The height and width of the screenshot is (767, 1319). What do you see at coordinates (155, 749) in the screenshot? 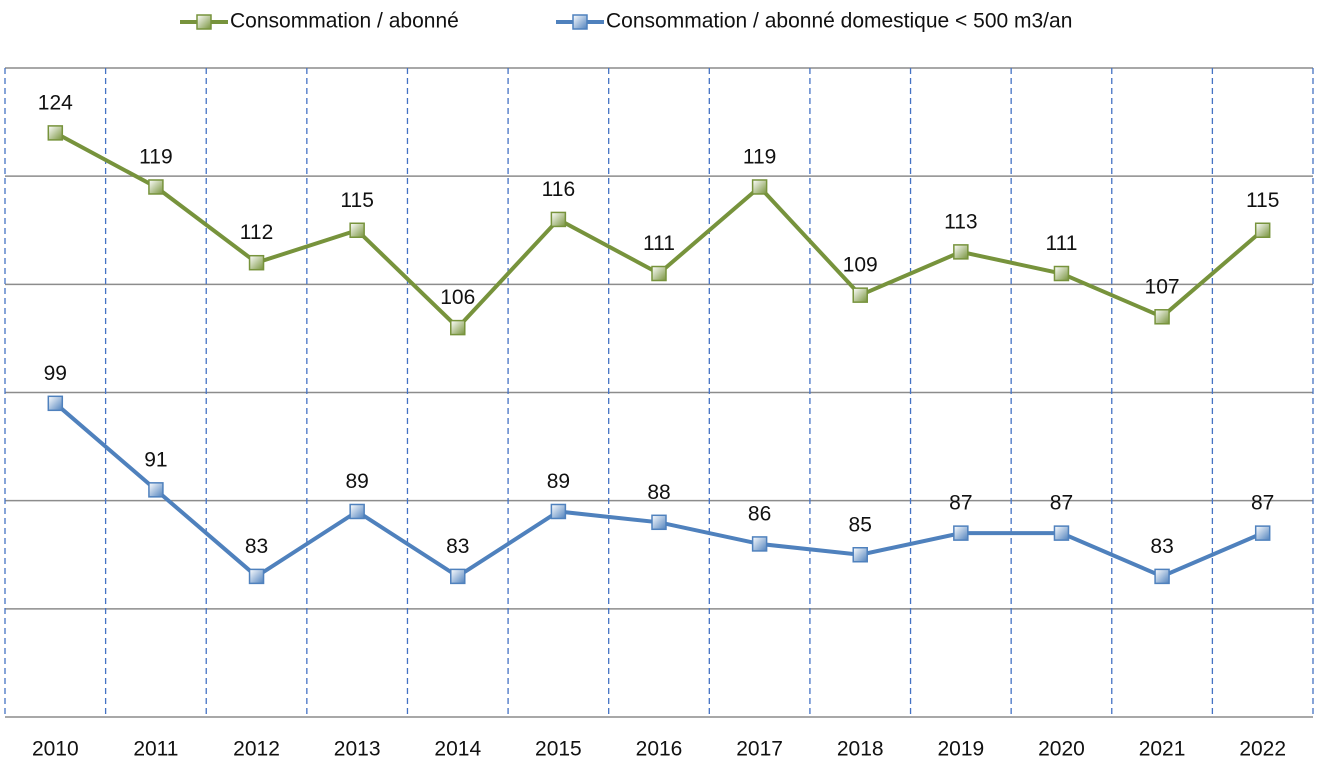
I see `x-tick-label: 2011` at bounding box center [155, 749].